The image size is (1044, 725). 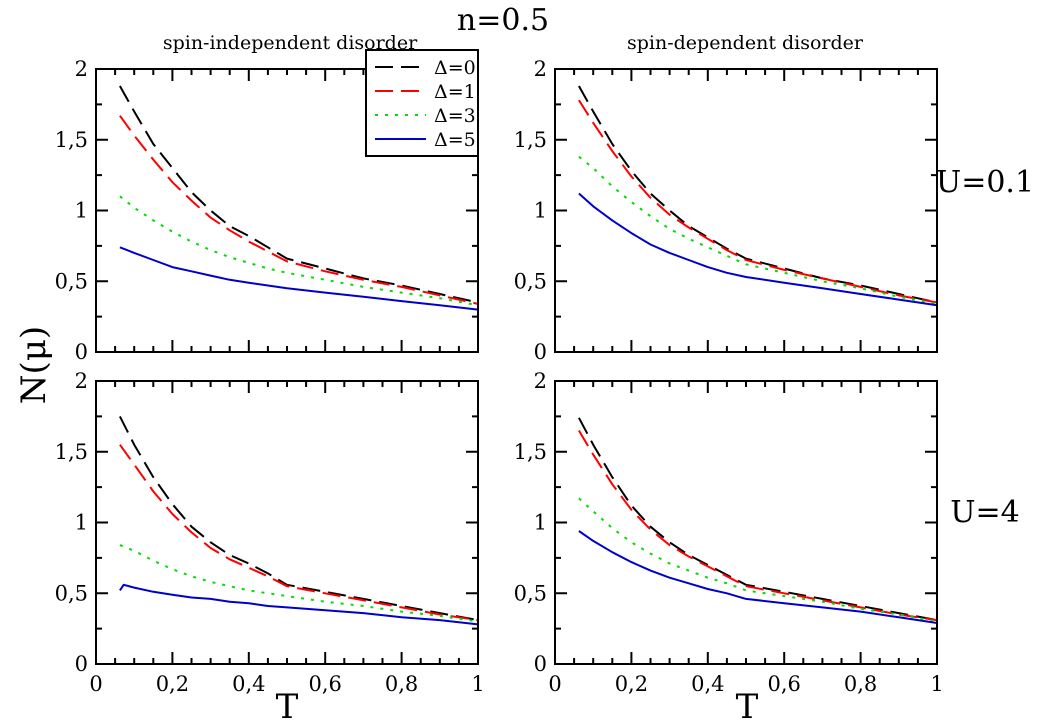 I want to click on legend-label-1: Δ=1, so click(x=455, y=92).